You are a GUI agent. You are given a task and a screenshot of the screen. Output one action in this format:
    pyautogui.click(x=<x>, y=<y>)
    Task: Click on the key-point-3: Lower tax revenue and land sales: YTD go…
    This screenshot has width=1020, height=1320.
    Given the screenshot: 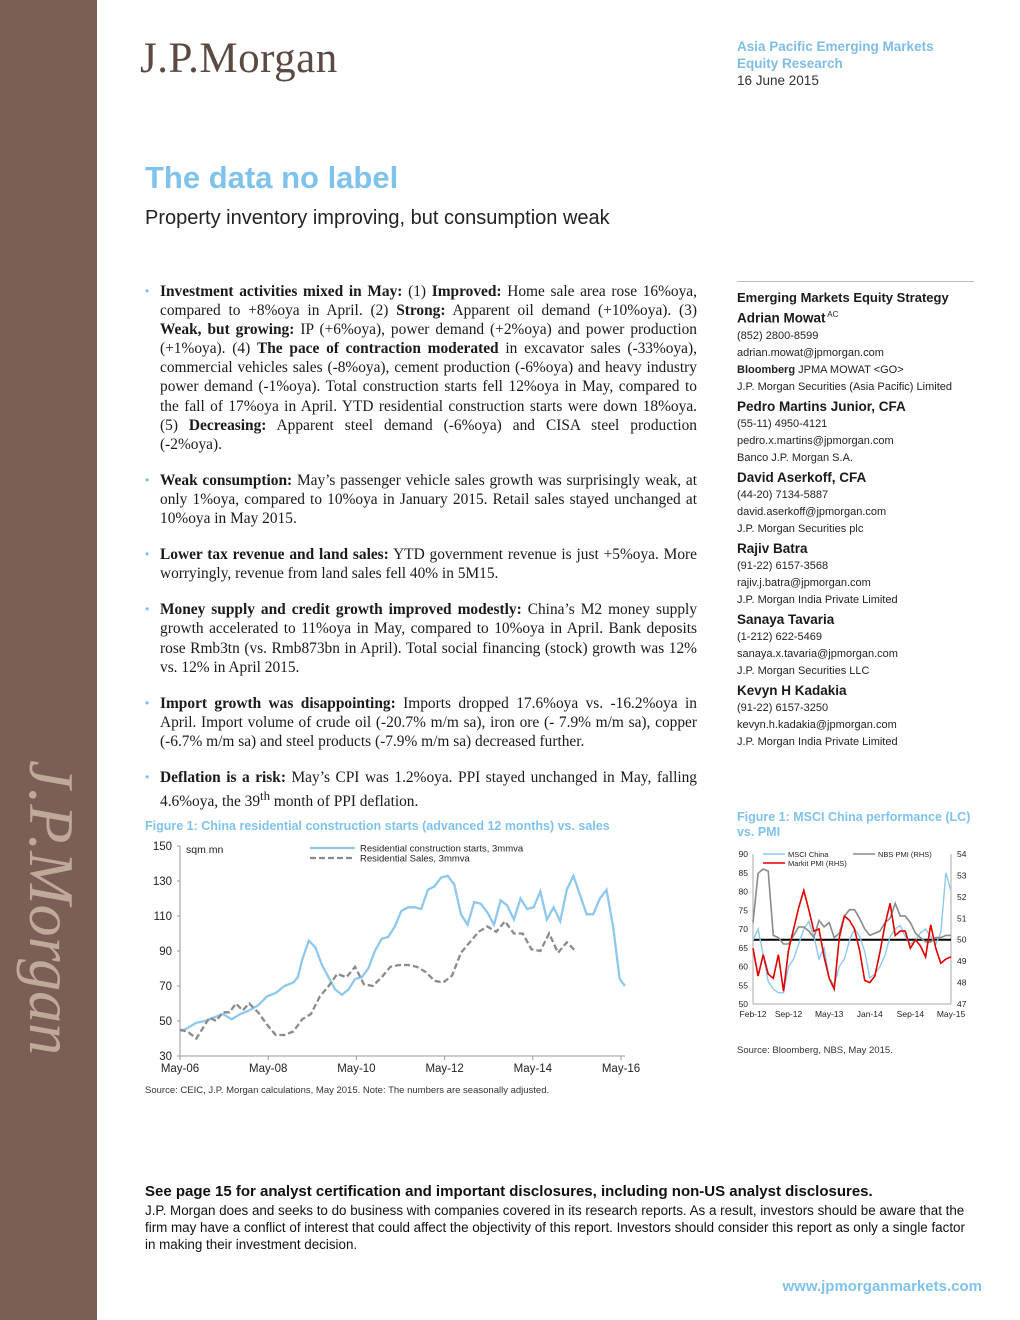 What is the action you would take?
    pyautogui.click(x=421, y=564)
    